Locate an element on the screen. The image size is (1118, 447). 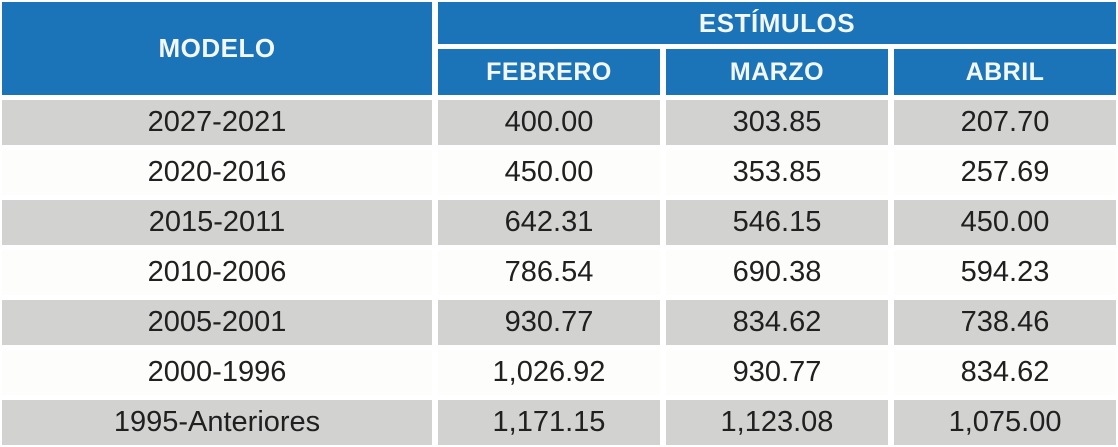
modelo-cell: 2015-2011 is located at coordinates (217, 222).